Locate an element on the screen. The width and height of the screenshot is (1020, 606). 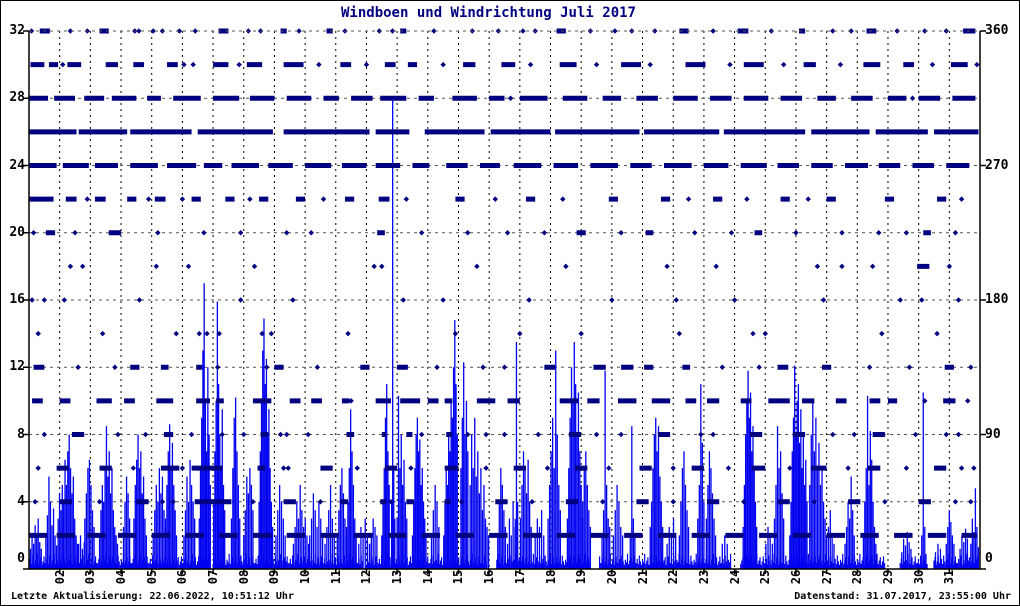
x-axis-day-label: 08 is located at coordinates (243, 577).